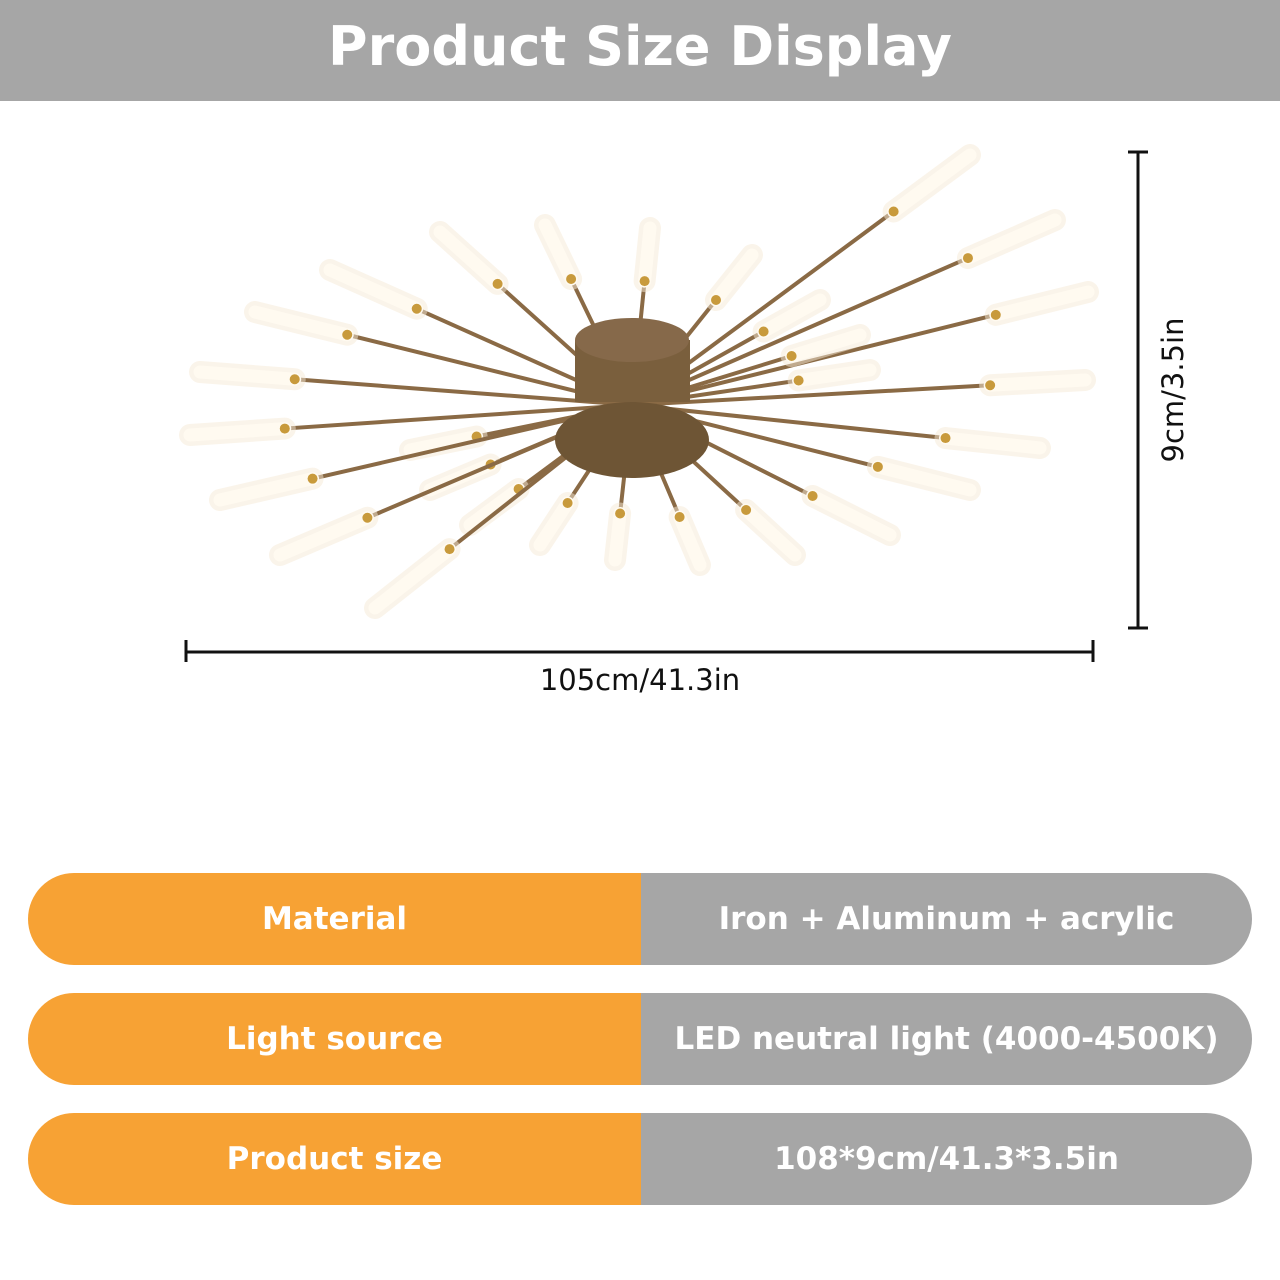 This screenshot has height=1280, width=1280. What do you see at coordinates (640, 50) in the screenshot?
I see `header-title: Product Size Display` at bounding box center [640, 50].